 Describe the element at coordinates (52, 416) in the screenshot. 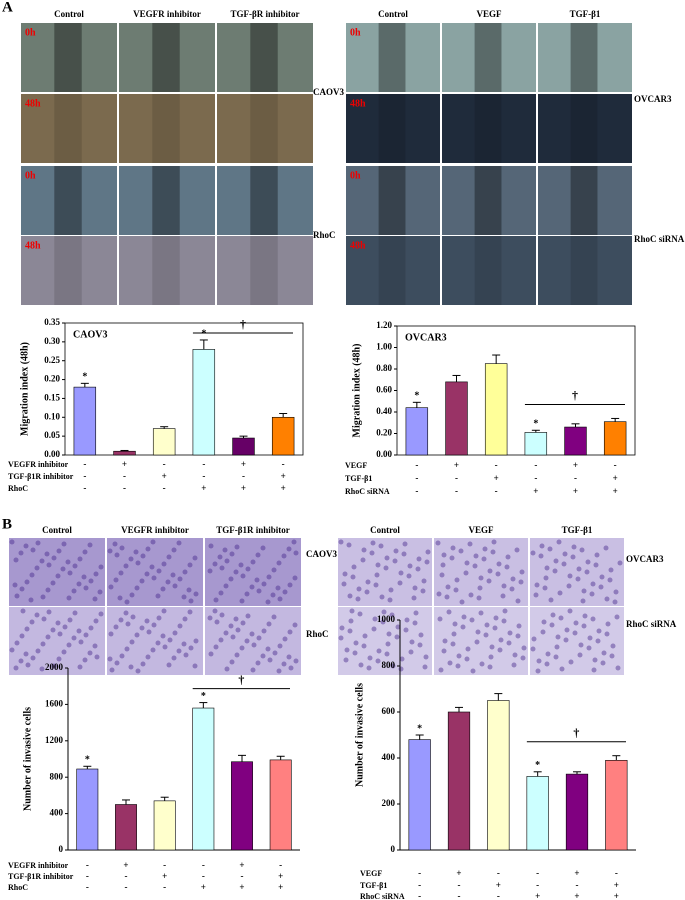

I see `y-tick-label: 0.10` at that location.